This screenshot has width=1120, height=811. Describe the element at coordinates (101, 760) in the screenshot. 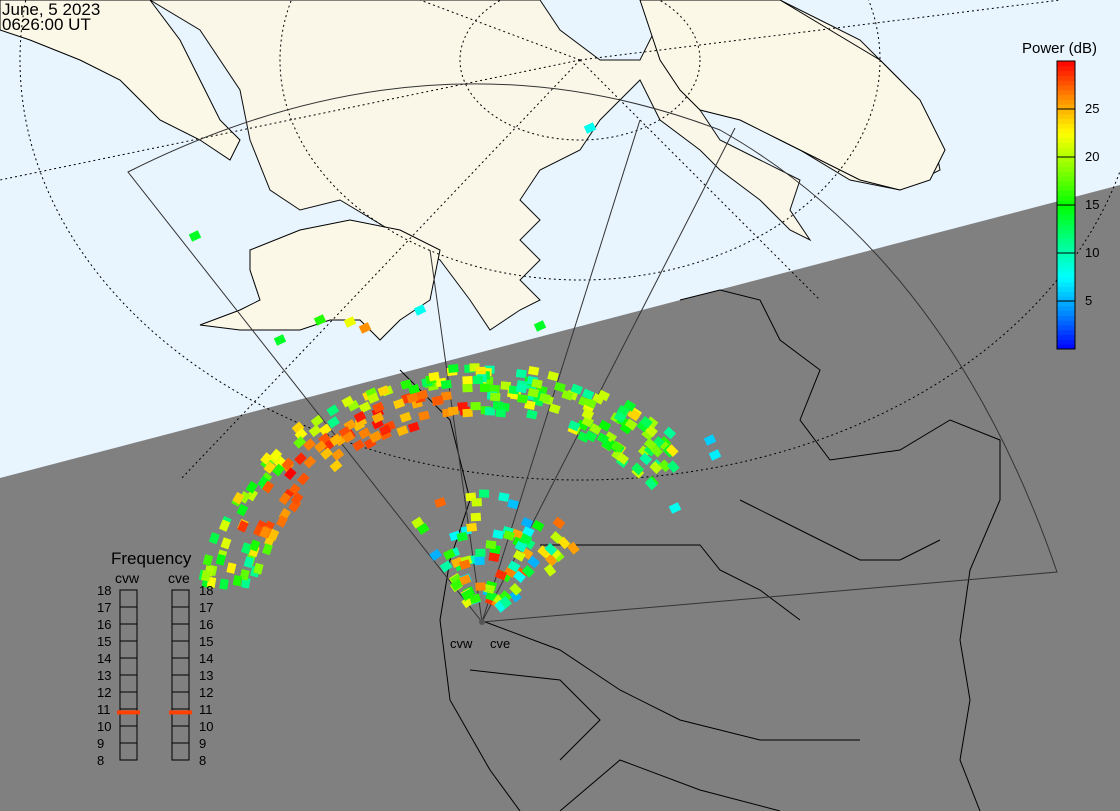

I see `frequency-tick-left: 8` at that location.